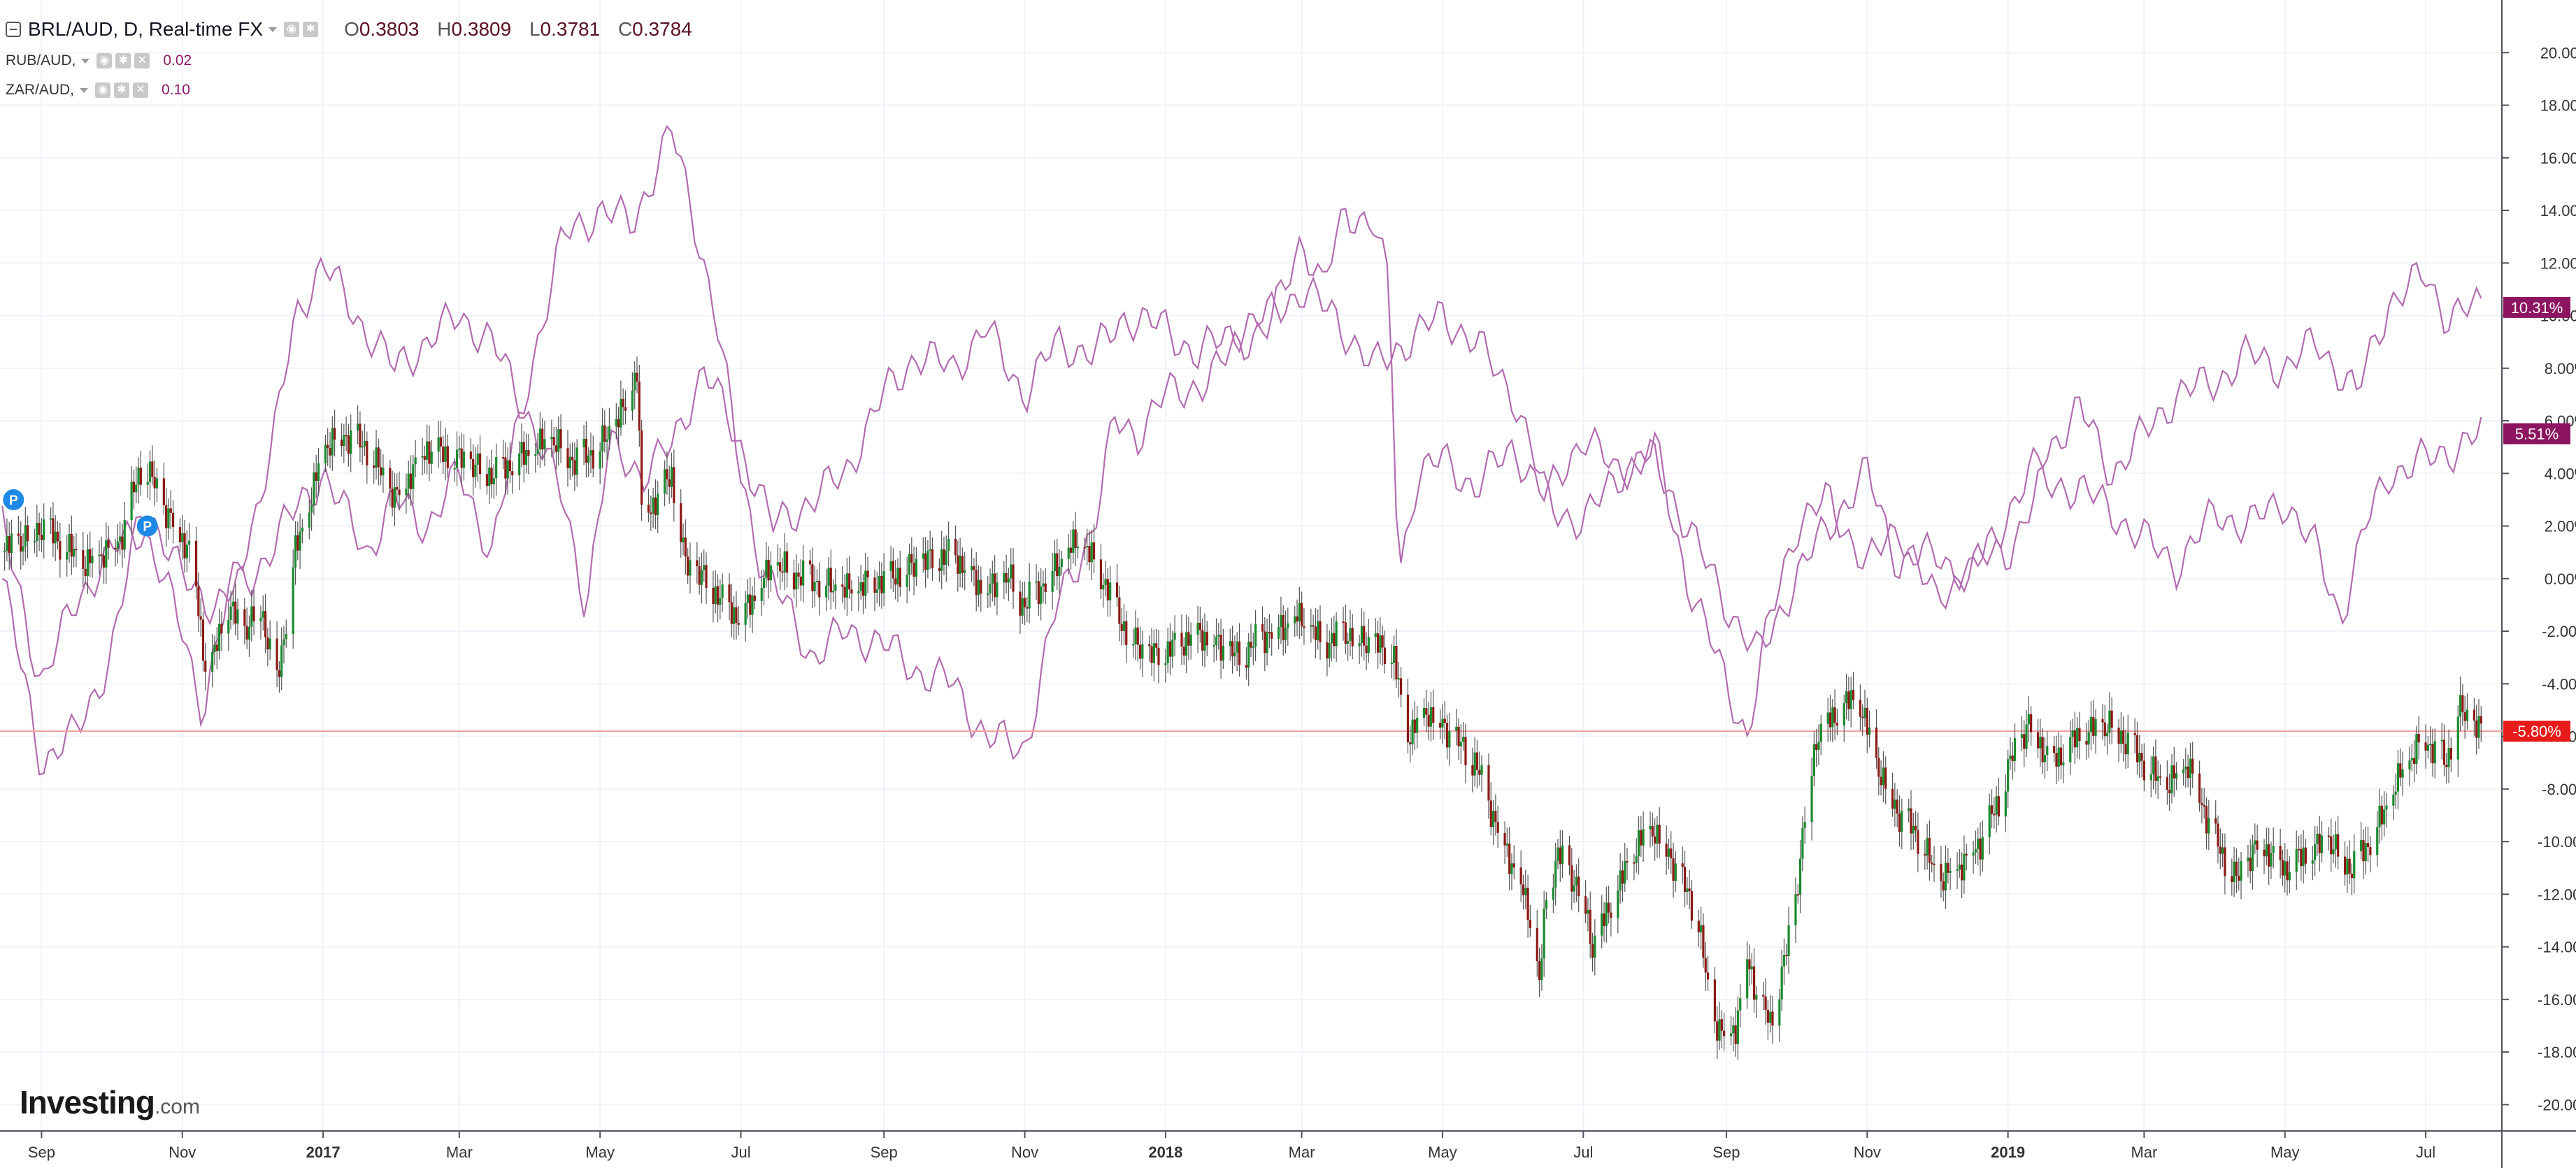 The image size is (2576, 1168). Describe the element at coordinates (349, 90) in the screenshot. I see `legend-zar-row: ZAR/AUD, ◉ ✱ ✕ 0.10` at that location.